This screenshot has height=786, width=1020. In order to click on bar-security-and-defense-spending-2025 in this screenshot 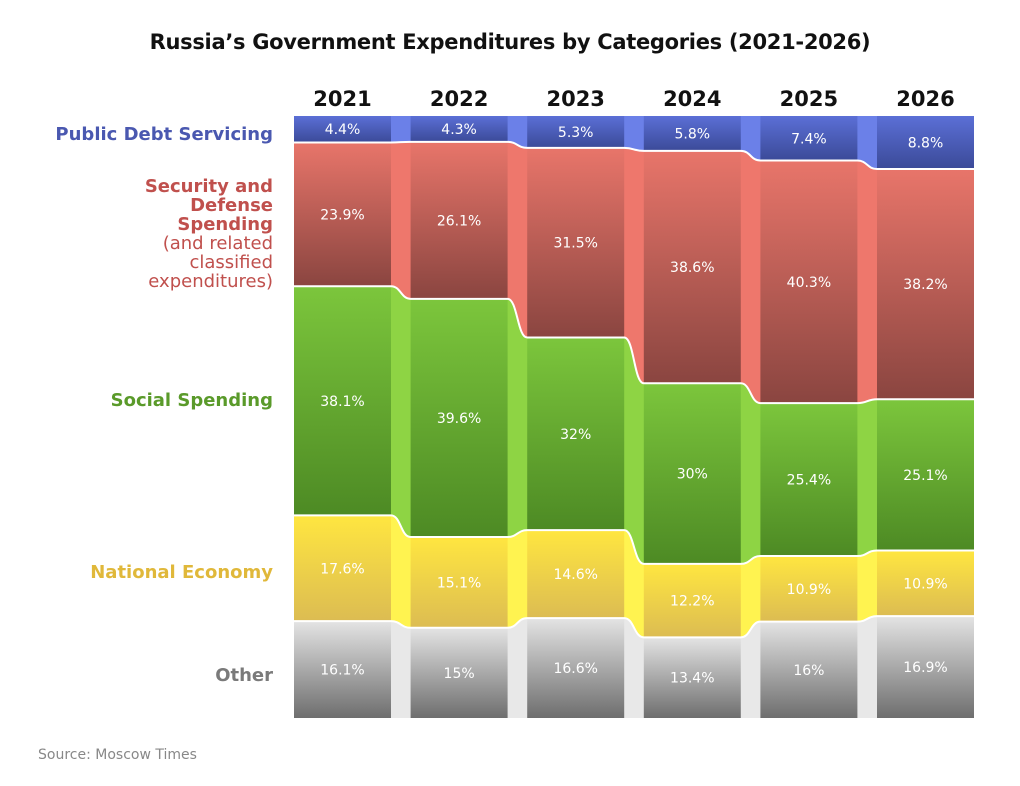, I will do `click(809, 282)`.